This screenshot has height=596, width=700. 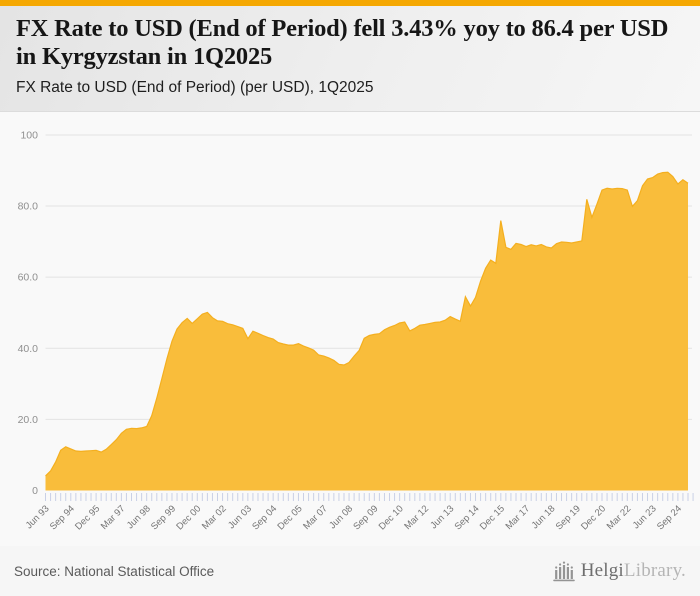 I want to click on x-axis-label: Sep 09, so click(x=365, y=517).